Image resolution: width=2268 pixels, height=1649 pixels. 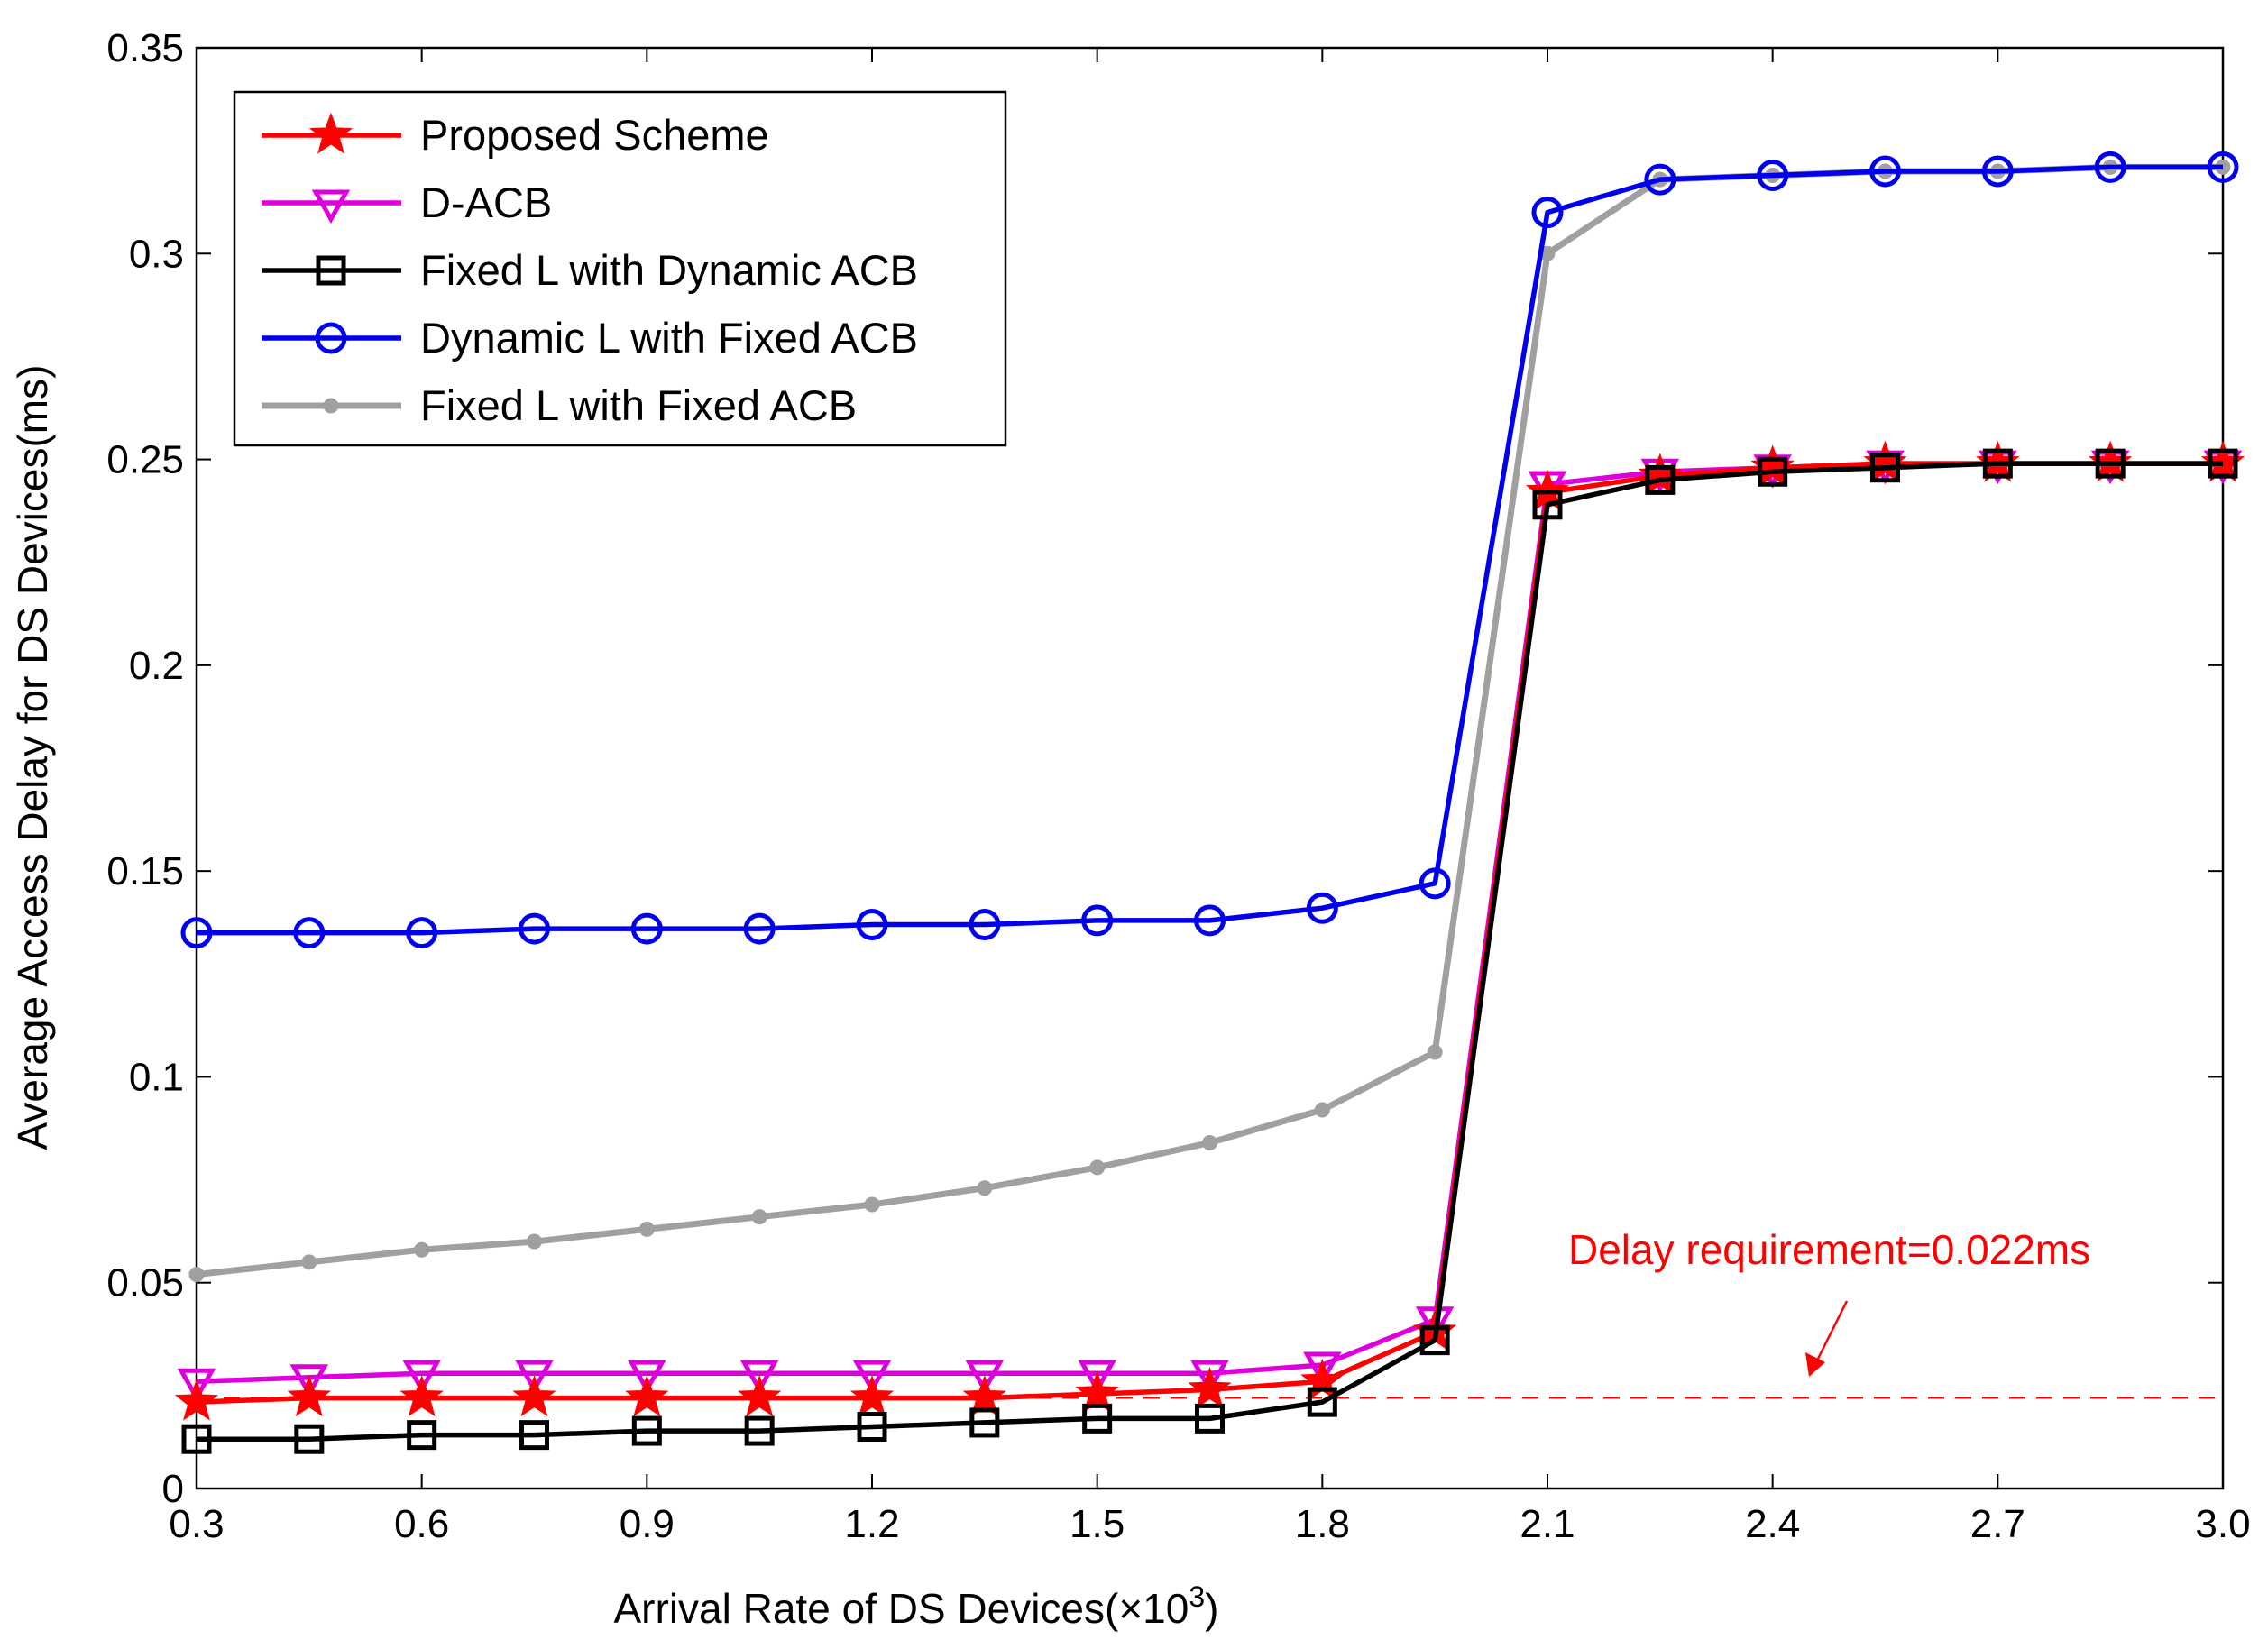 I want to click on legend-label: D-ACB, so click(x=486, y=203).